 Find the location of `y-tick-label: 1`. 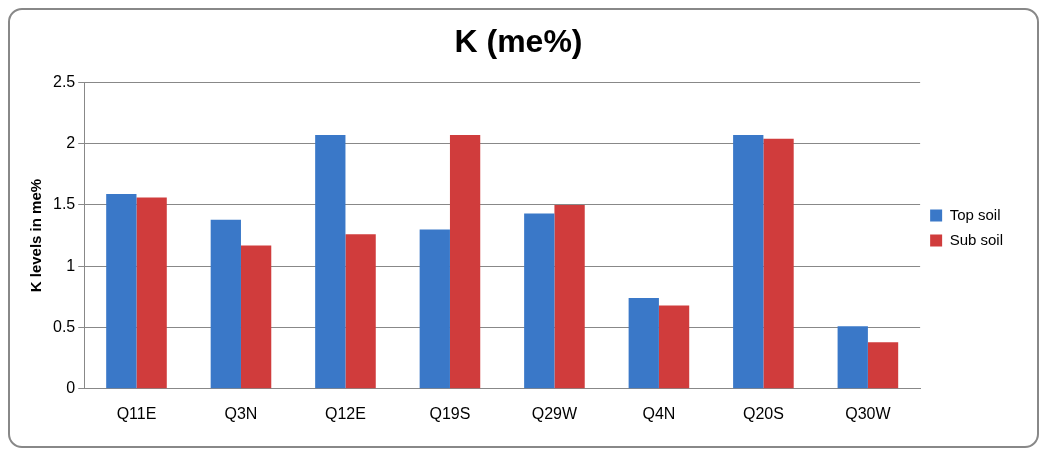

y-tick-label: 1 is located at coordinates (71, 265).